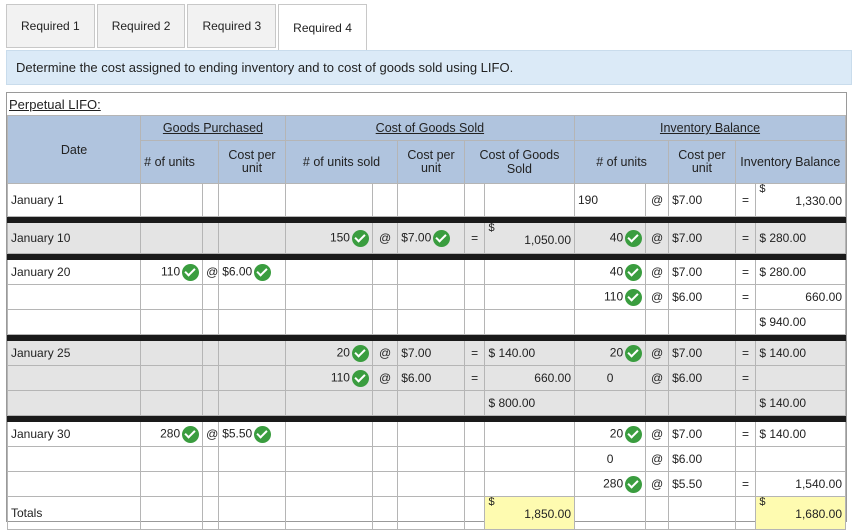 The height and width of the screenshot is (530, 853). What do you see at coordinates (610, 297) in the screenshot?
I see `ib-units-input: 110` at bounding box center [610, 297].